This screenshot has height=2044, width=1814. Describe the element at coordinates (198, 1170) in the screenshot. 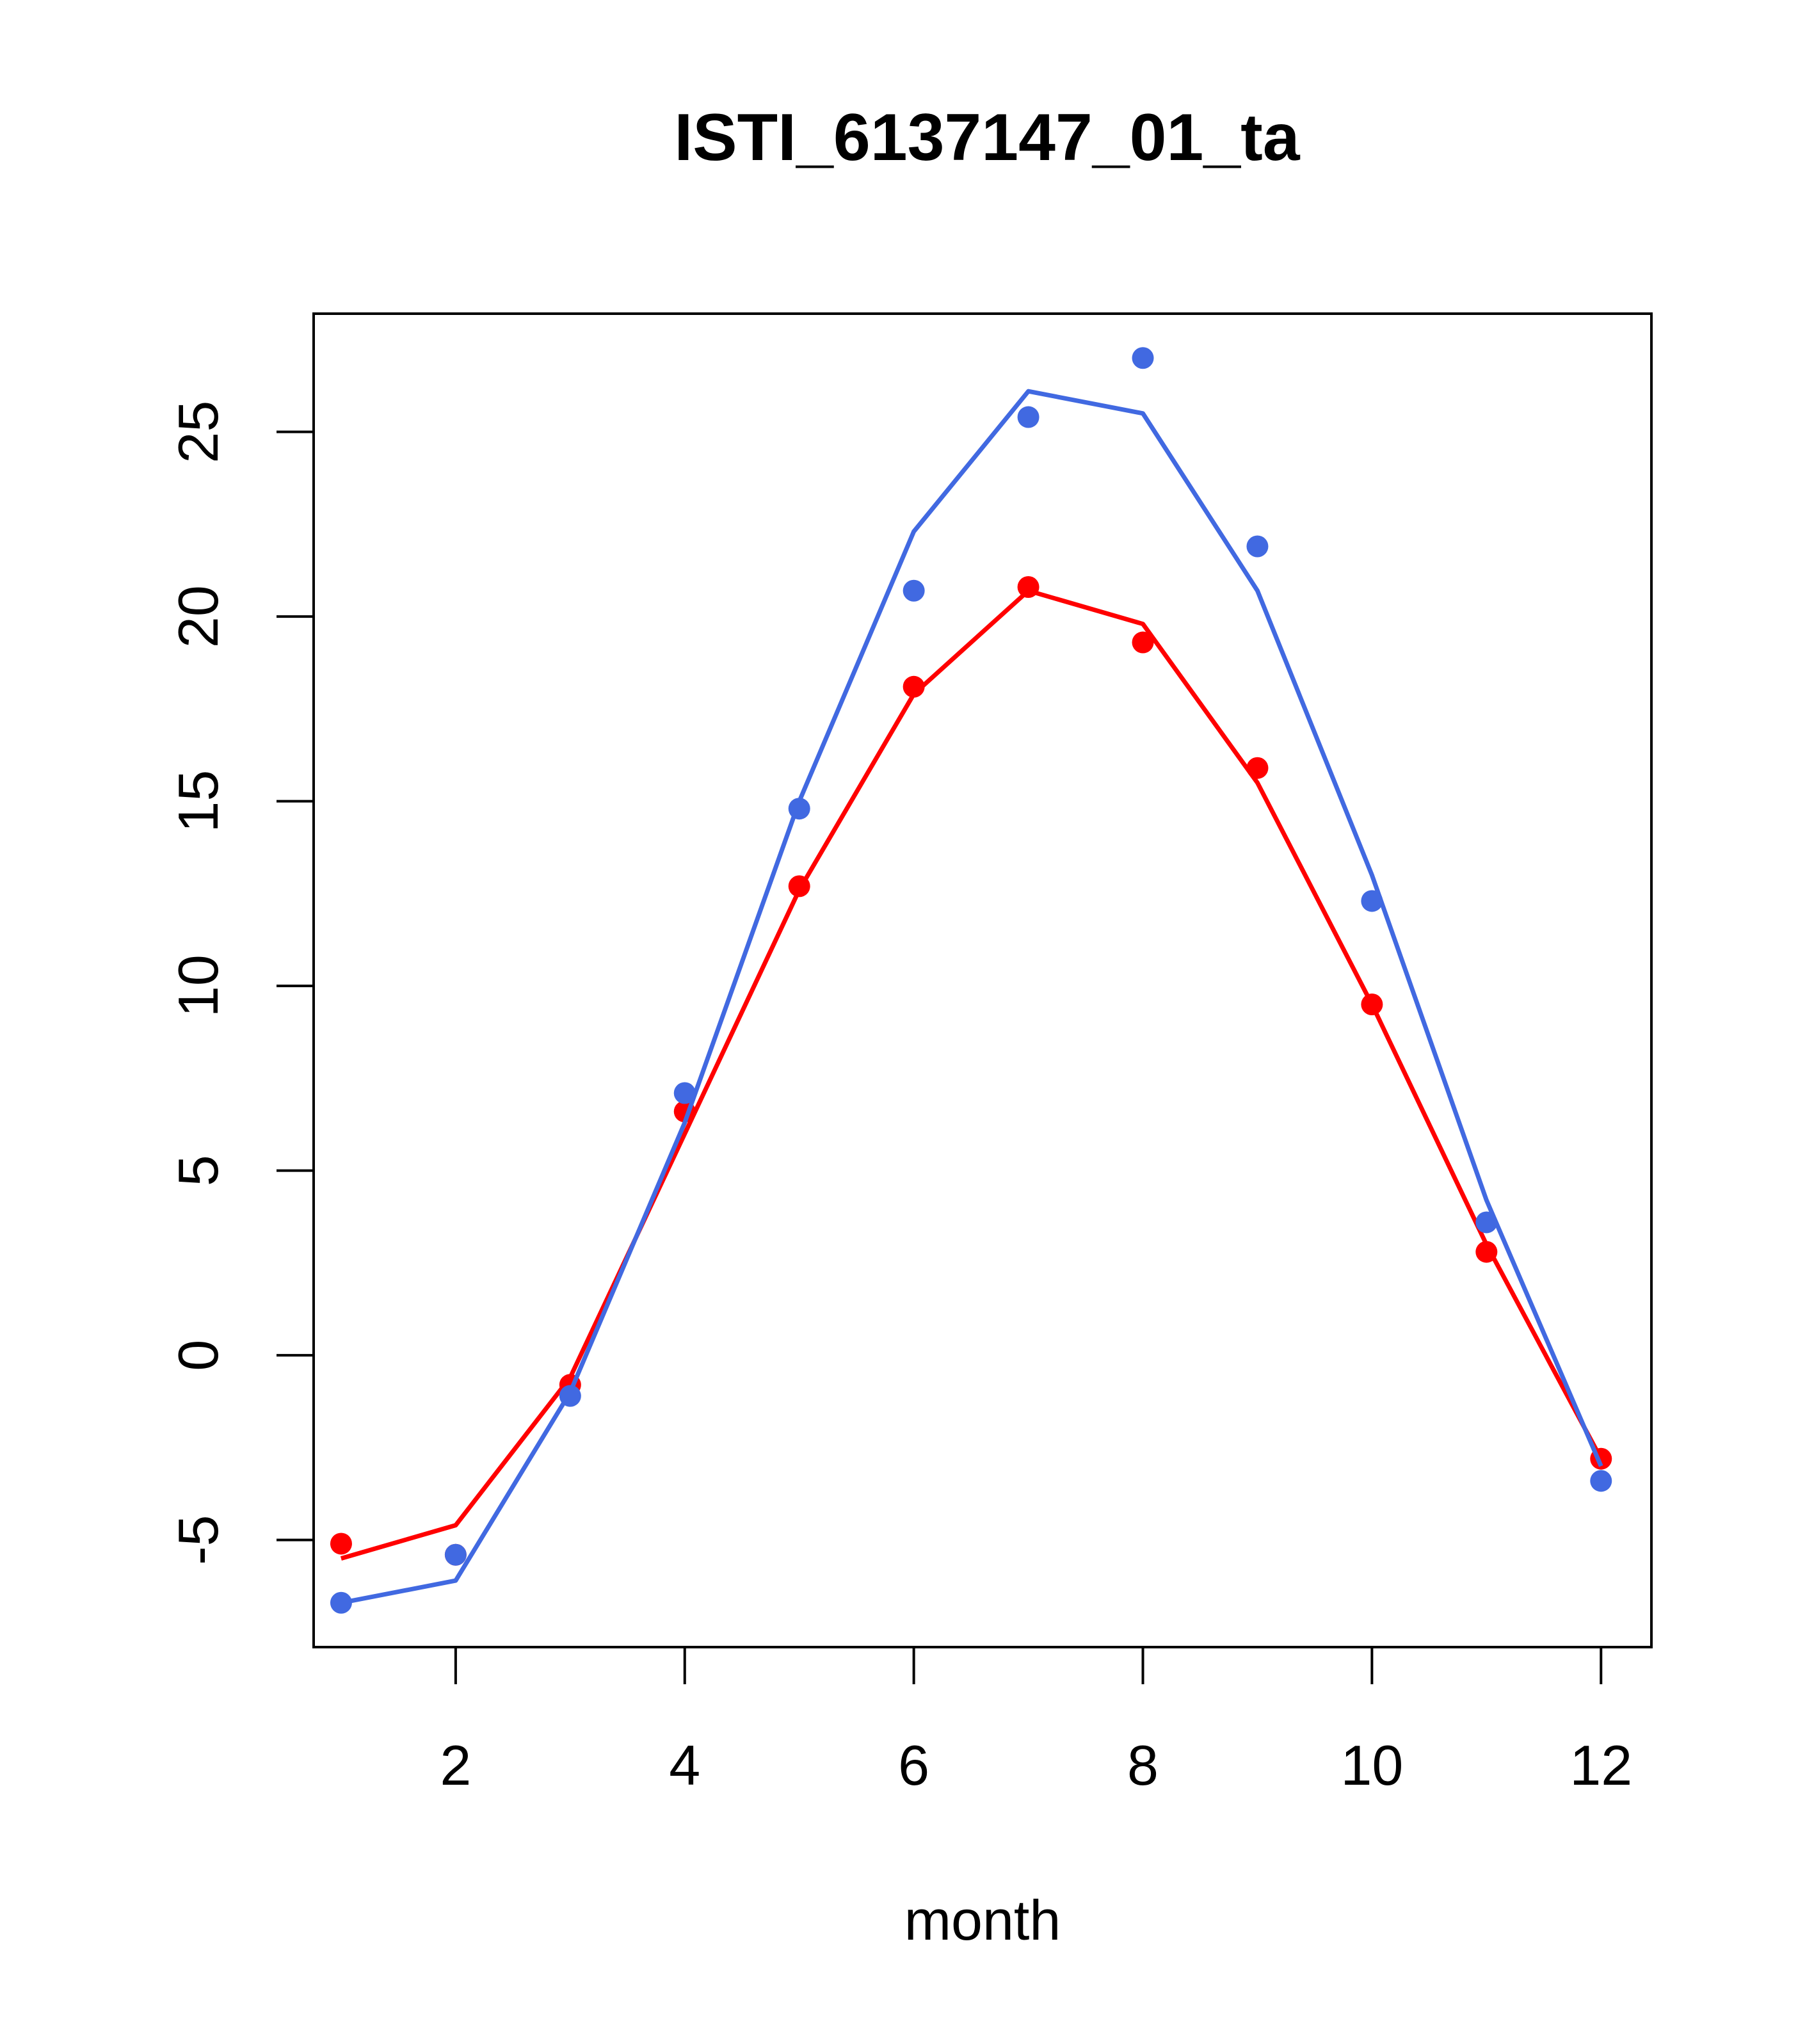

I see `y-tick-label-5: 5` at that location.